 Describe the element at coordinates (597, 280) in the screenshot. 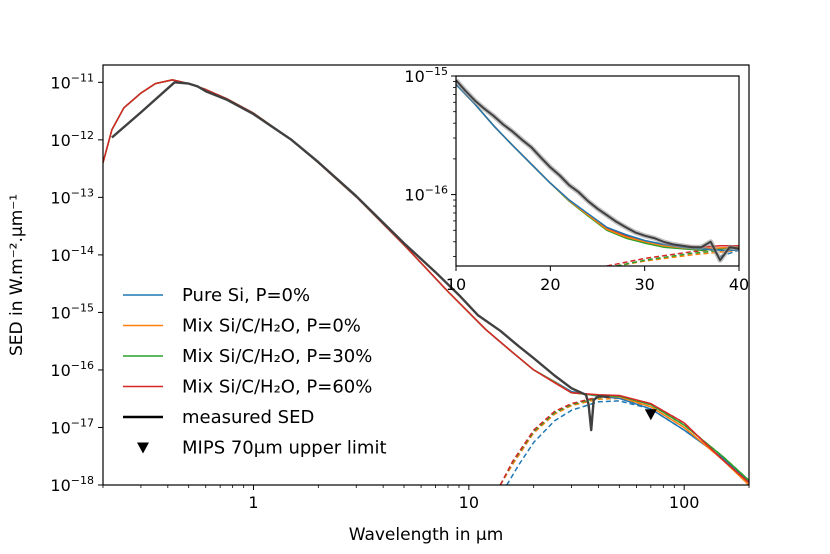

I see `inset-x-ticks: 10 20 30 40` at that location.